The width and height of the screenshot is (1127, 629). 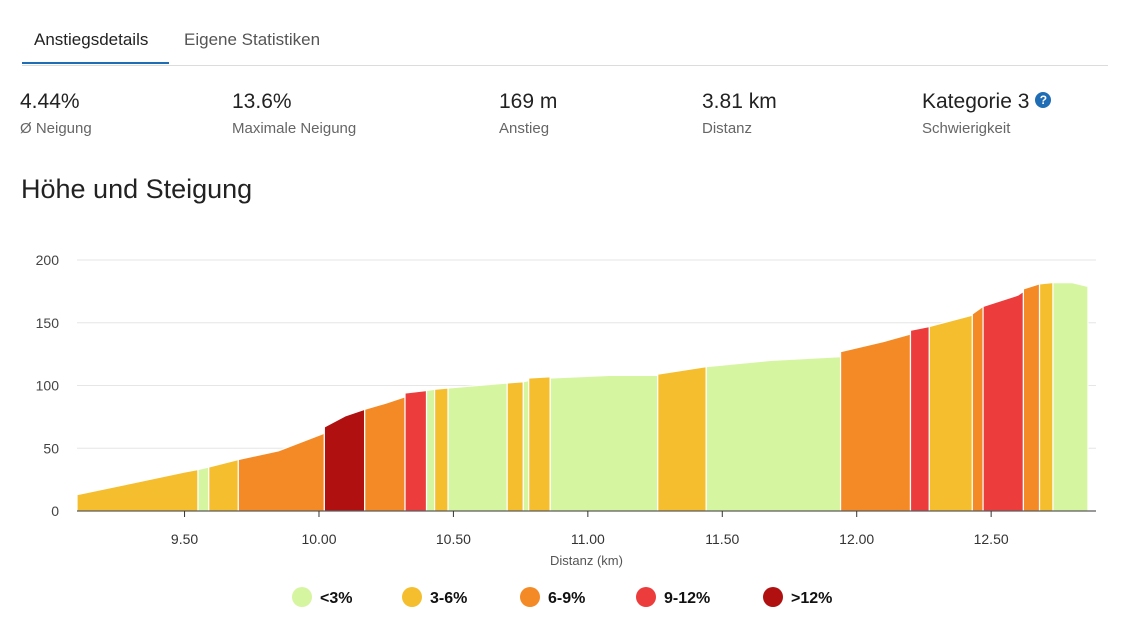 I want to click on x-tick-label: 12.50, so click(x=991, y=539).